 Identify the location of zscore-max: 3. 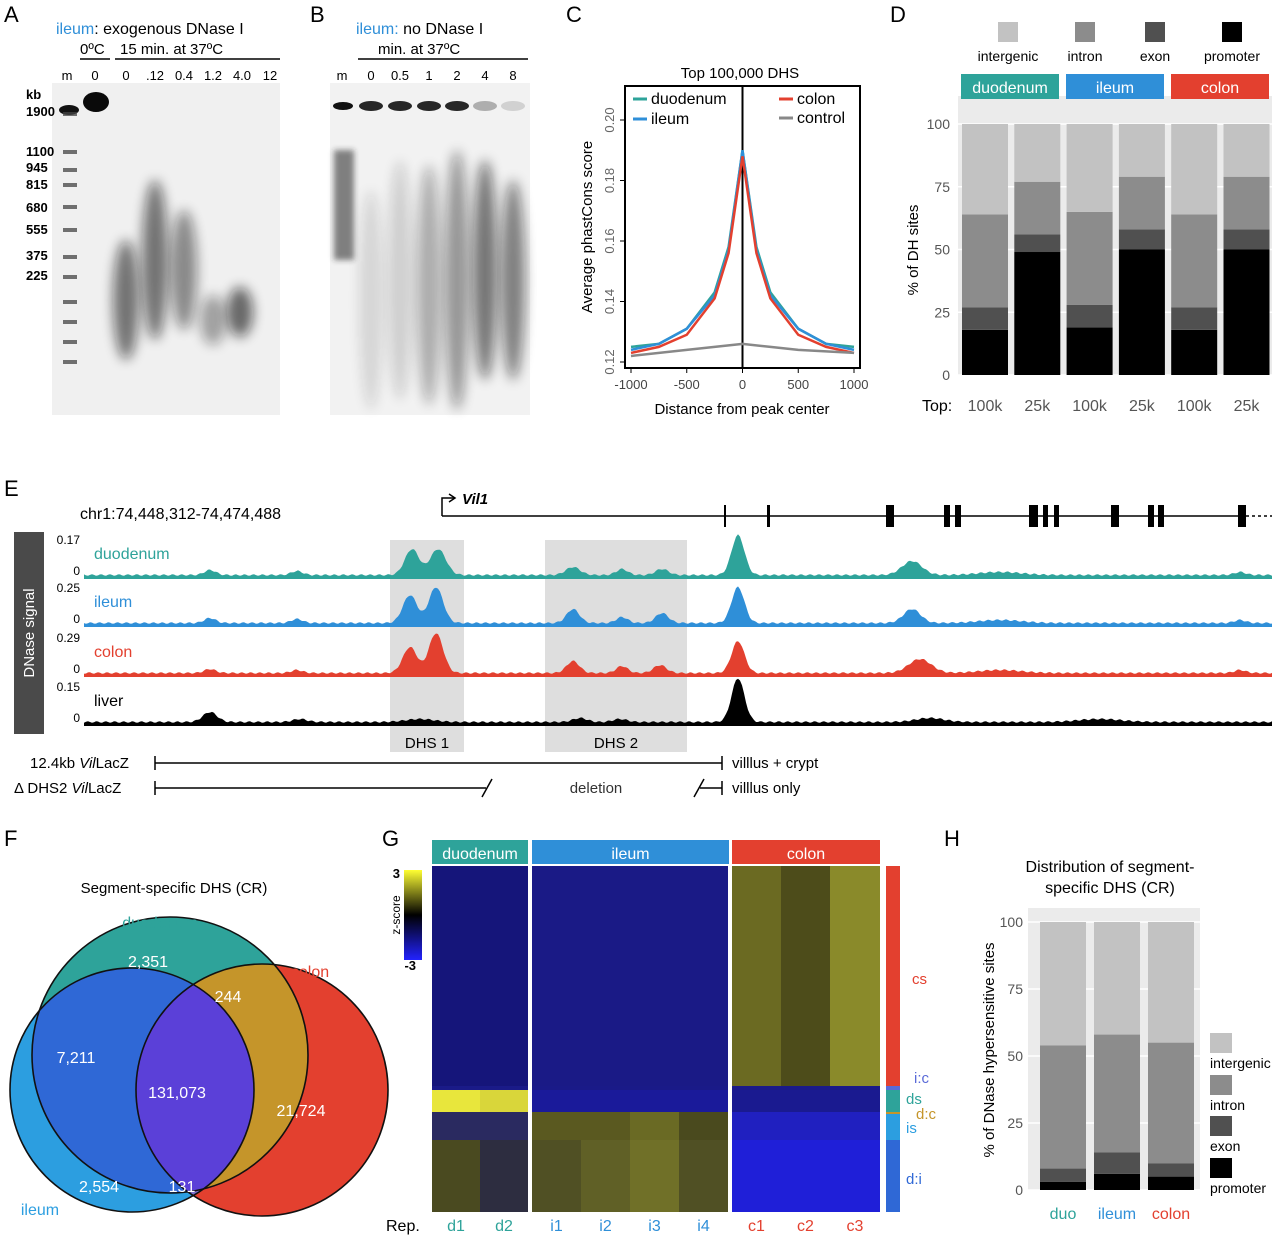
(396, 873).